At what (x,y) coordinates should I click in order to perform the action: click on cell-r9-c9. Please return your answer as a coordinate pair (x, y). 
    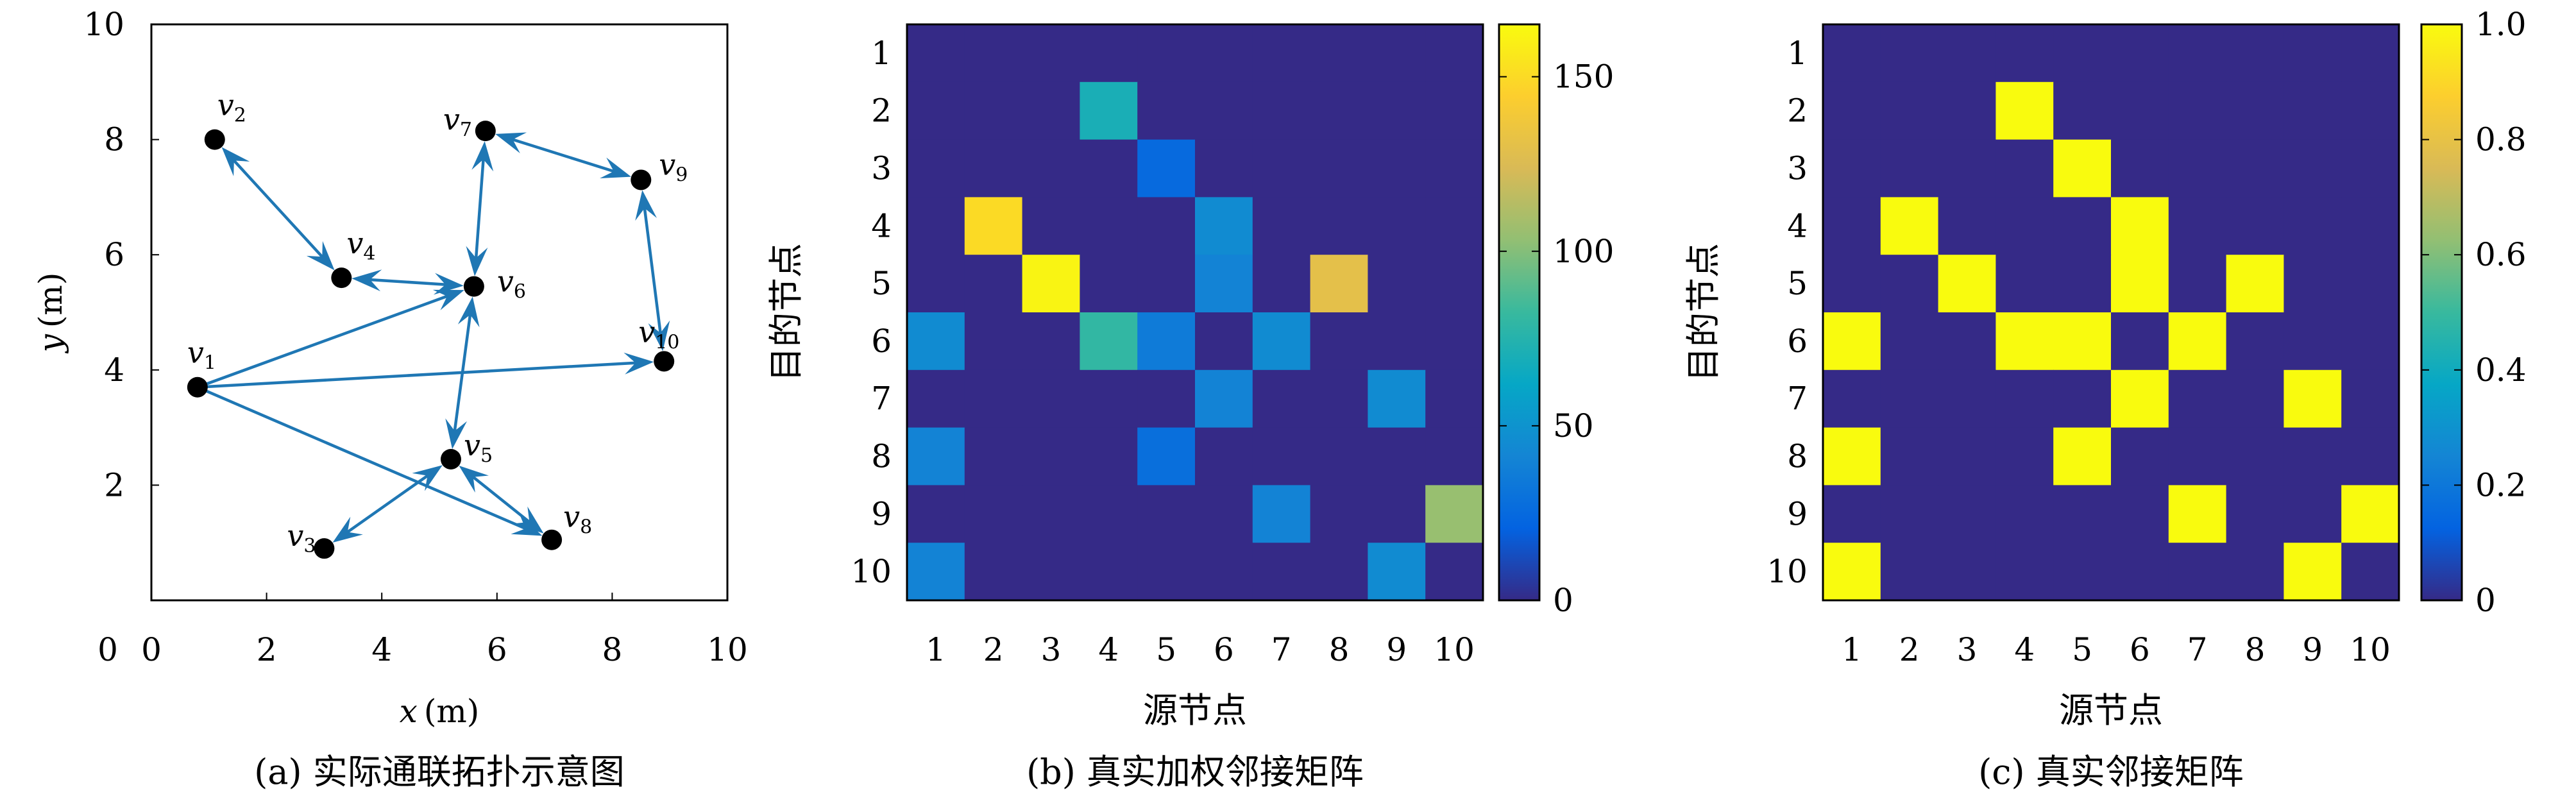
    Looking at the image, I should click on (1397, 514).